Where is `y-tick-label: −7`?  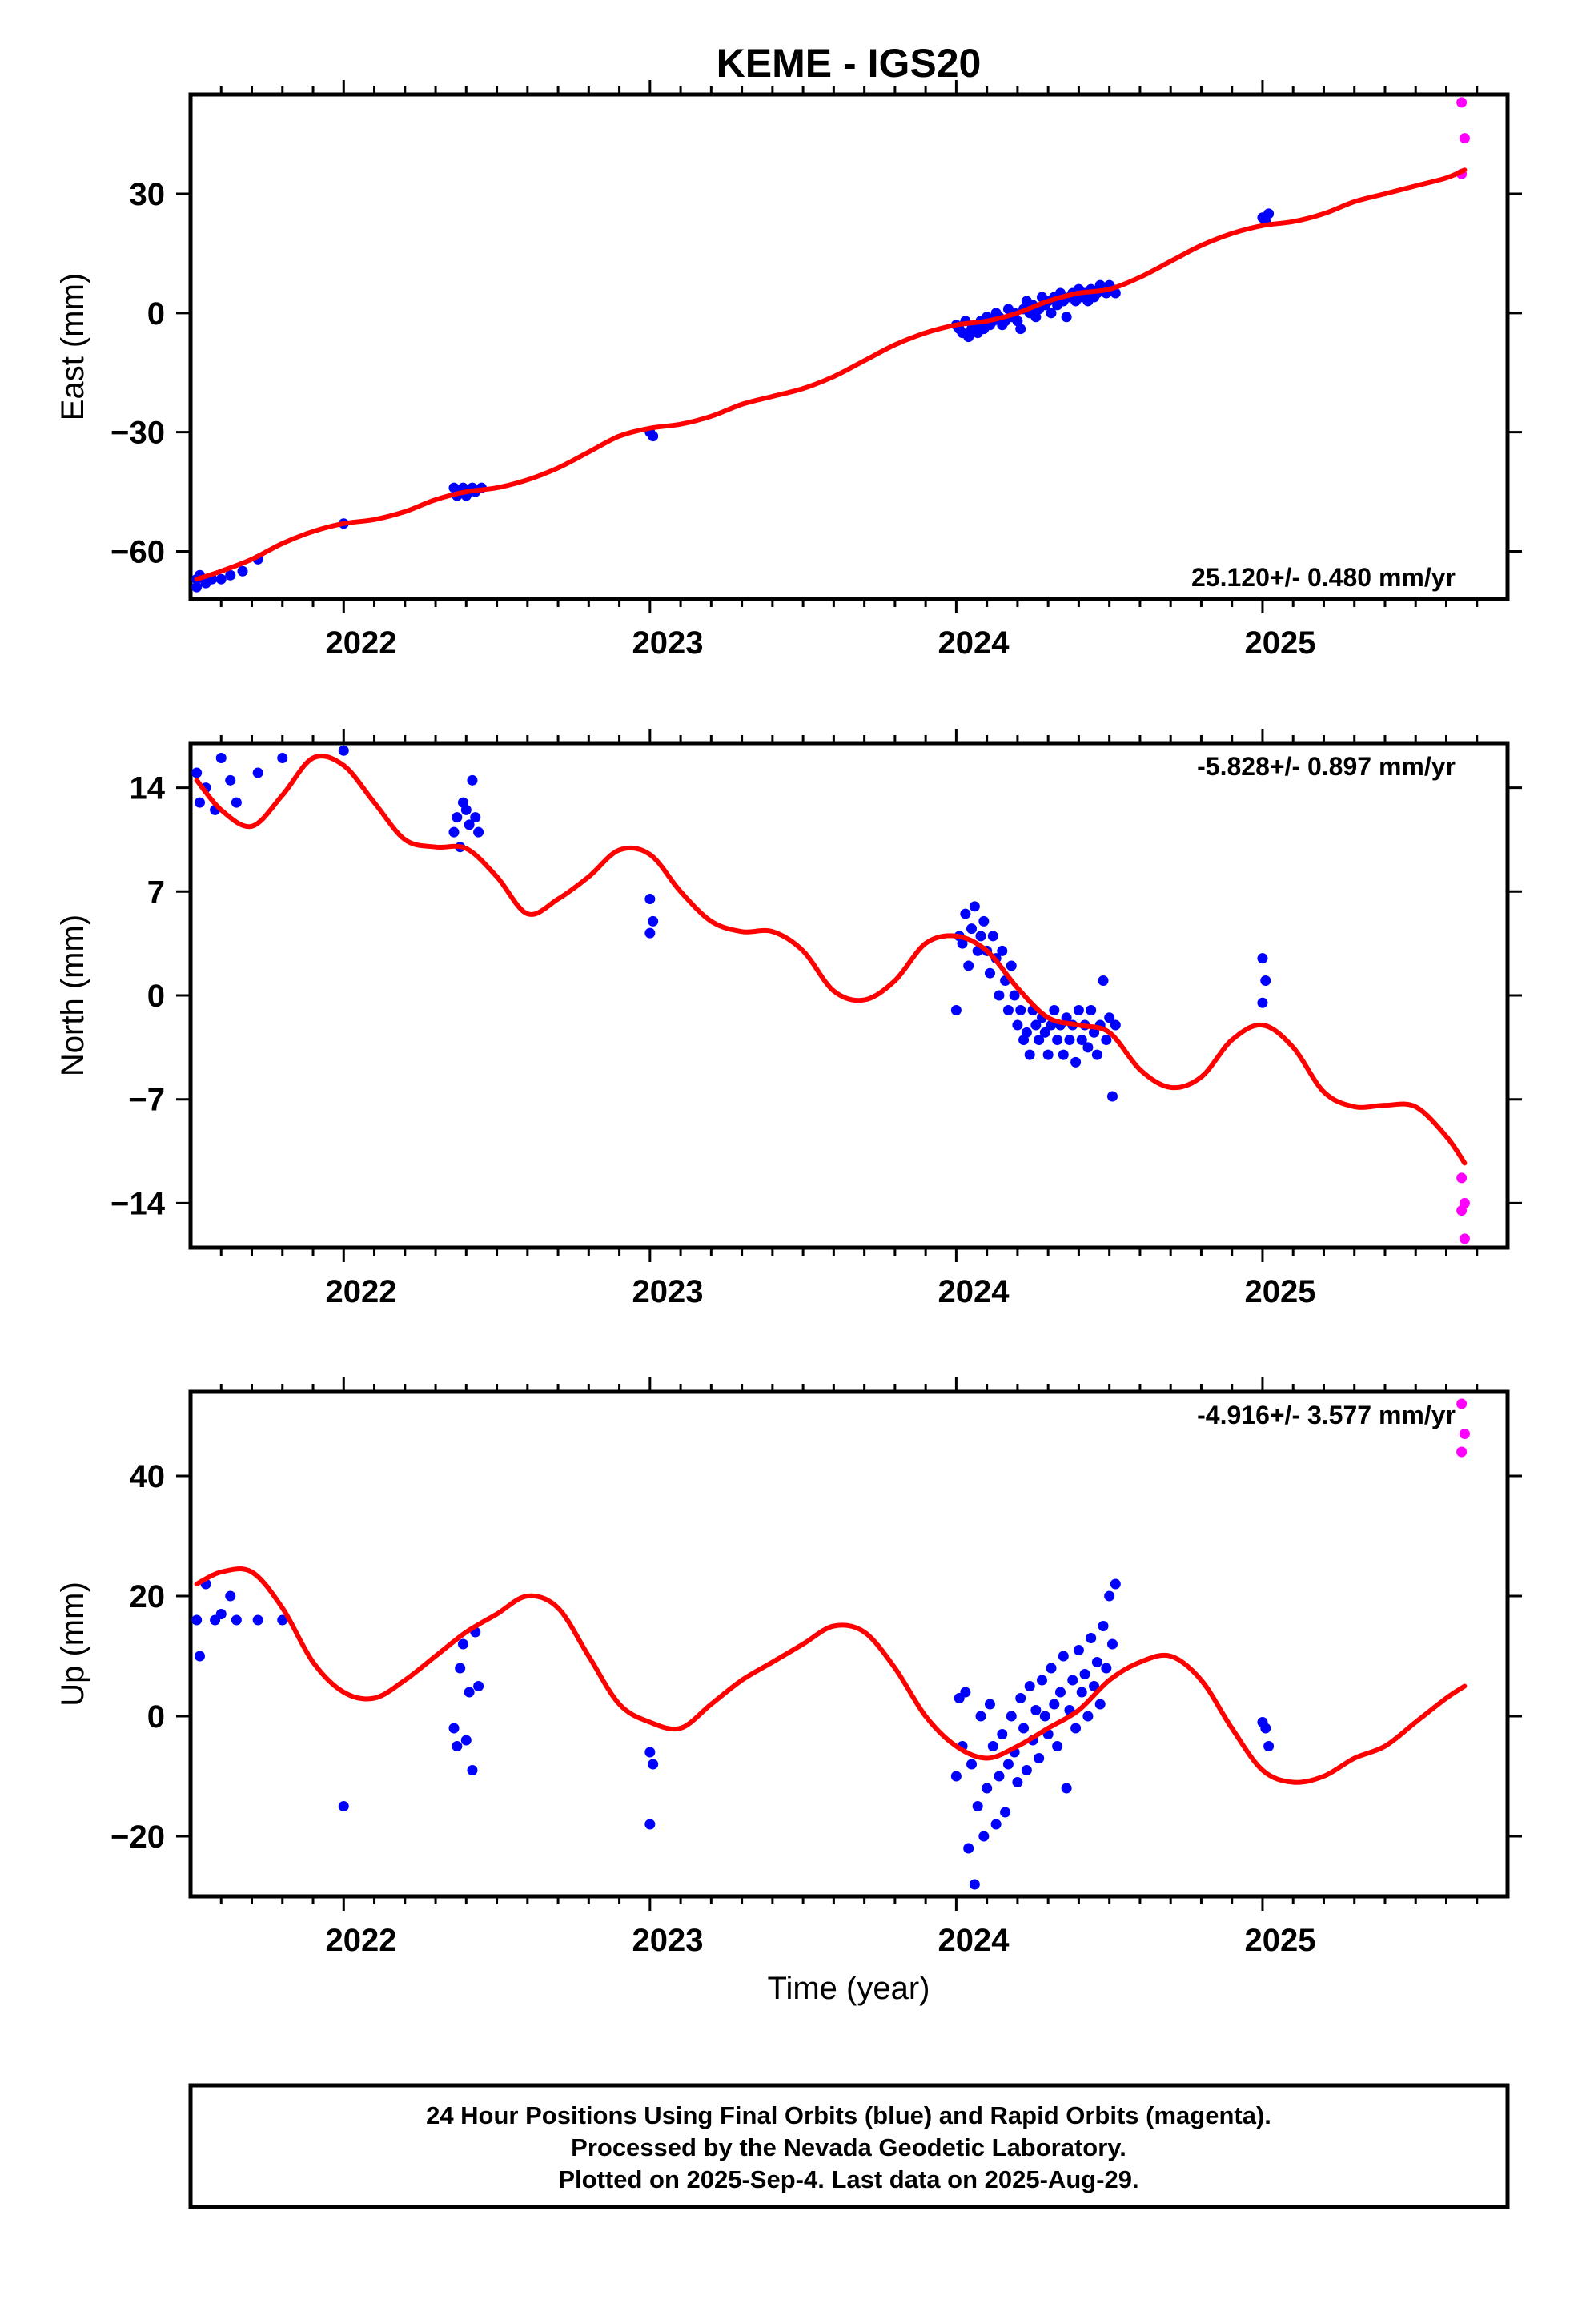 y-tick-label: −7 is located at coordinates (146, 1100).